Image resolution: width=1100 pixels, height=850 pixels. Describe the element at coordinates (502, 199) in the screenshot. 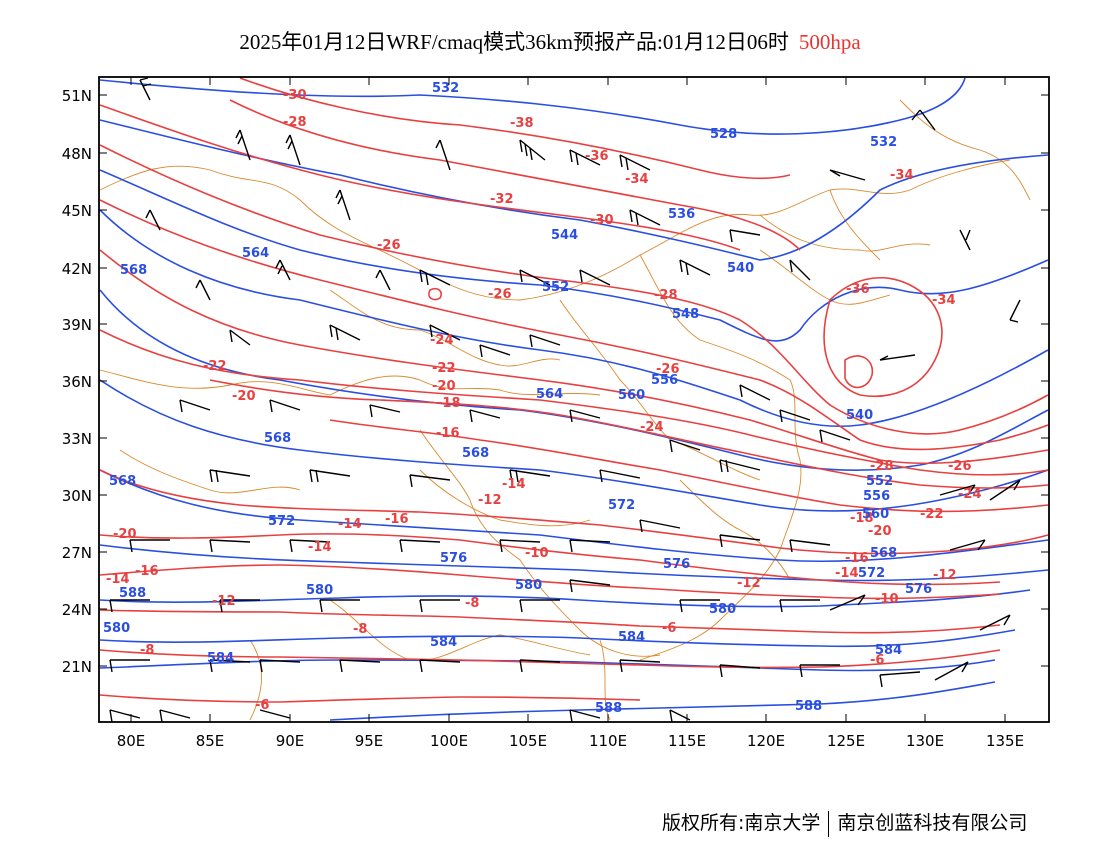

I see `temp-label: -32` at that location.